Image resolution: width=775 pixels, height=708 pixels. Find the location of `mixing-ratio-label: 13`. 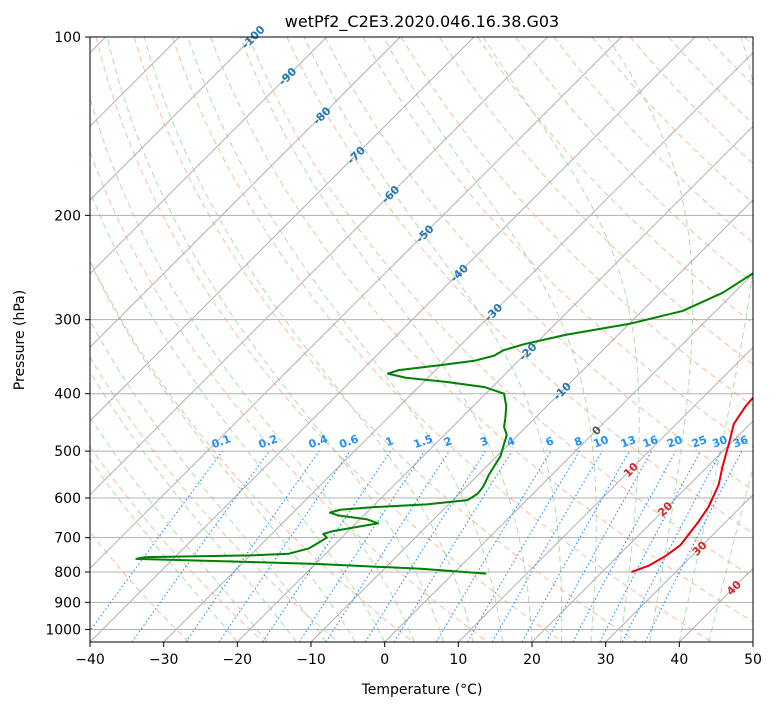

mixing-ratio-label: 13 is located at coordinates (628, 441).